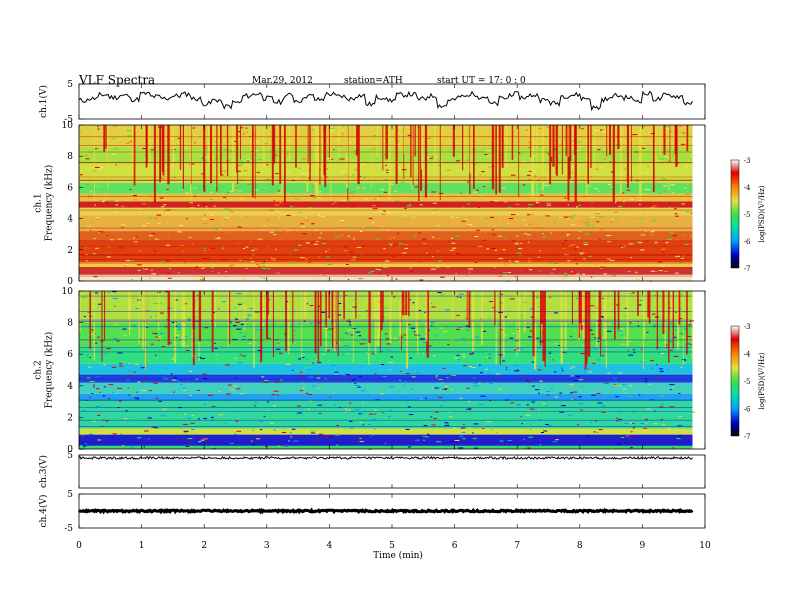  I want to click on y-axis-label: Frequency (kHz), so click(49, 370).